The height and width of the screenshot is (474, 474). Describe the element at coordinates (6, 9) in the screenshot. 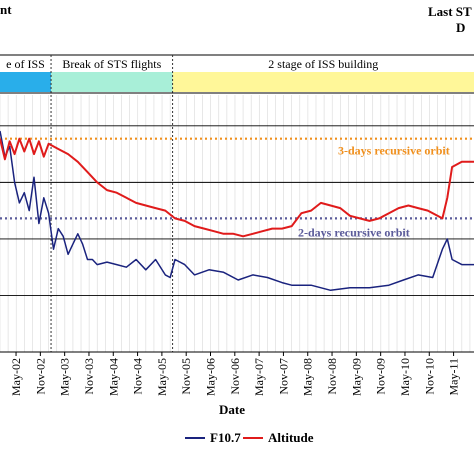

I see `top-left-fragment: nt` at that location.